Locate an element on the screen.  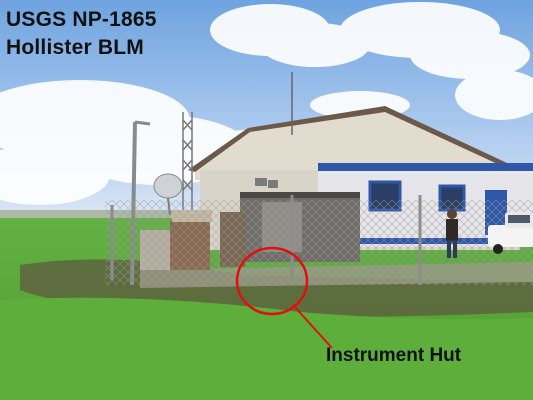
highlight-circle is located at coordinates (272, 281).